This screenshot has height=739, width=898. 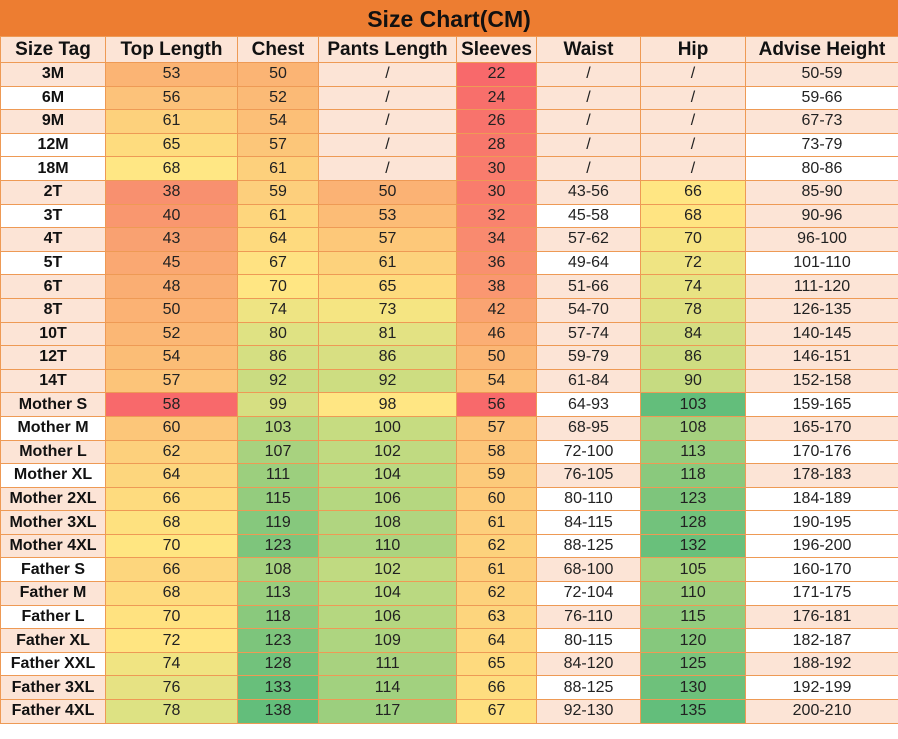 What do you see at coordinates (496, 239) in the screenshot?
I see `cell-sleeves: 34` at bounding box center [496, 239].